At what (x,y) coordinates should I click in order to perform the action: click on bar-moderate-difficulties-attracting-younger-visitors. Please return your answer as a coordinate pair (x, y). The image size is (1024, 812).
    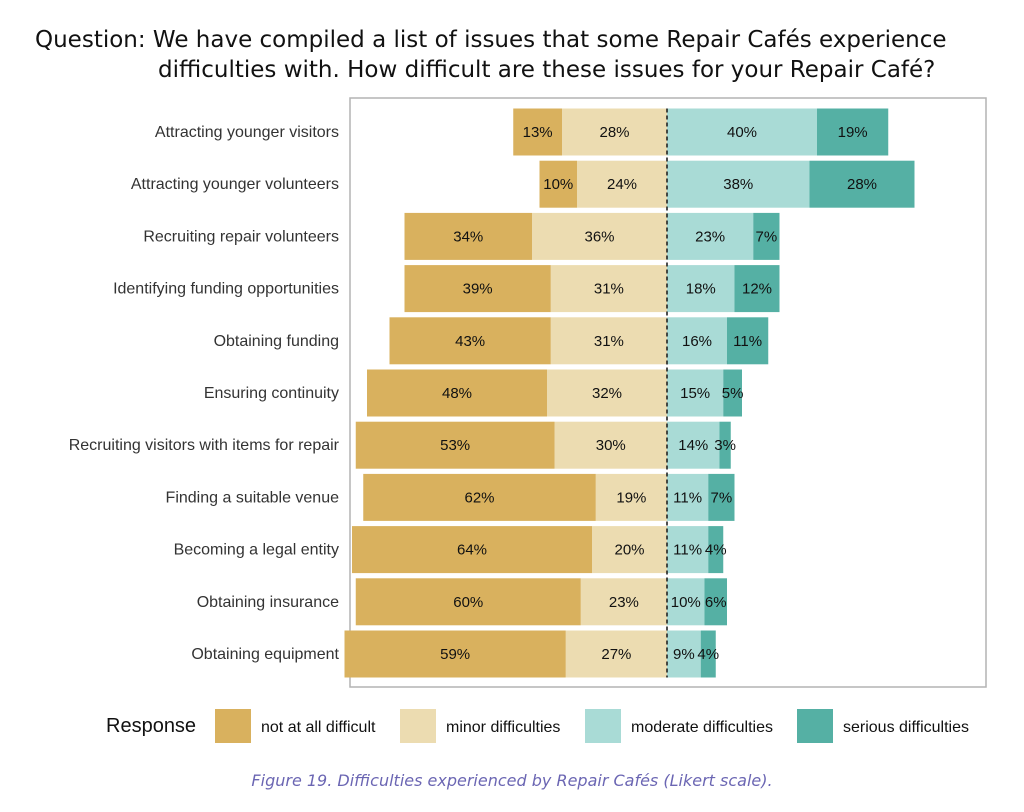
    Looking at the image, I should click on (742, 132).